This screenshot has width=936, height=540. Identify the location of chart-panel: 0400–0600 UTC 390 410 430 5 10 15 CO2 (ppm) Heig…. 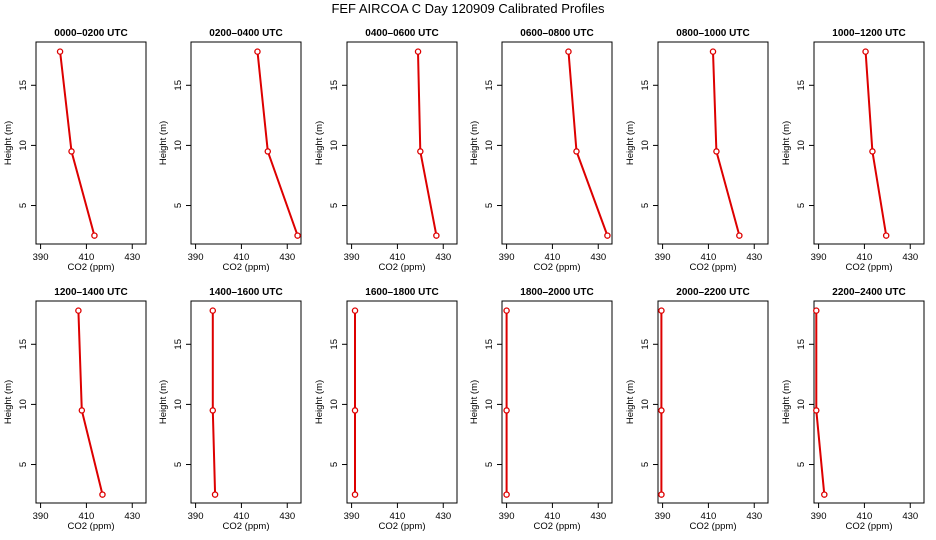
(386, 150).